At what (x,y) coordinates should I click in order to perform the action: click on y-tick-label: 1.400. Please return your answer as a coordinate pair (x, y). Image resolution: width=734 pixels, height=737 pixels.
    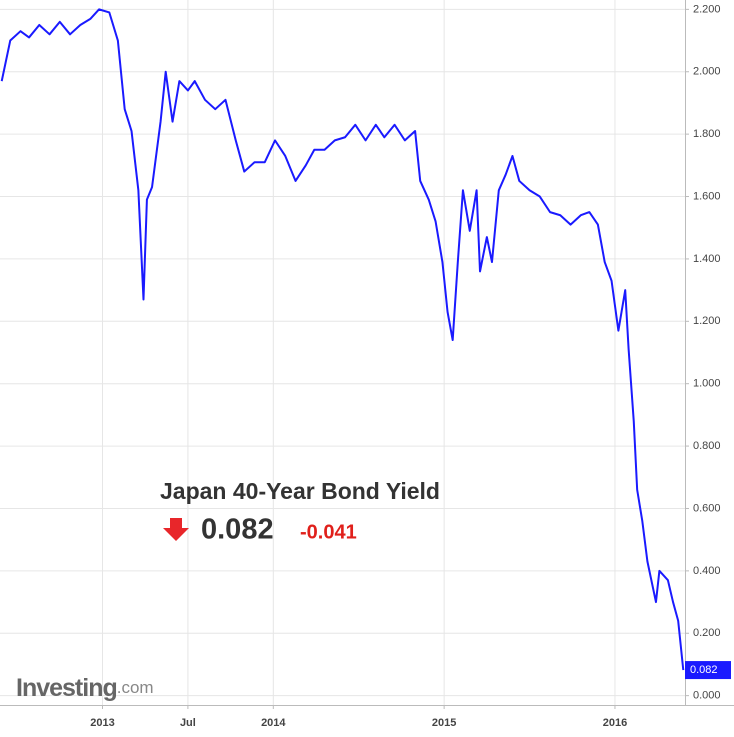
    Looking at the image, I should click on (707, 259).